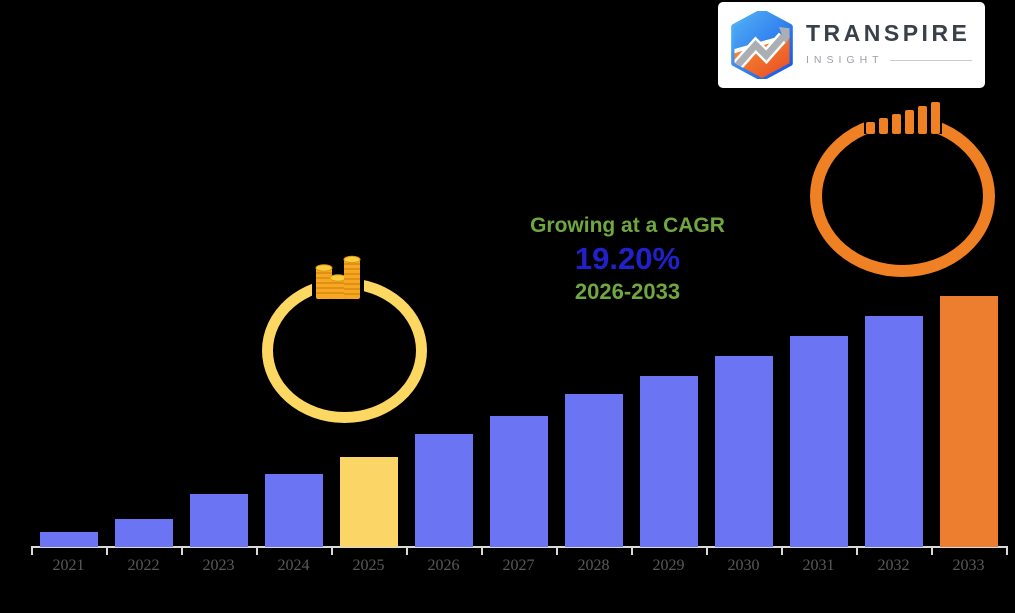 The image size is (1015, 613). Describe the element at coordinates (293, 510) in the screenshot. I see `bar-2024` at that location.